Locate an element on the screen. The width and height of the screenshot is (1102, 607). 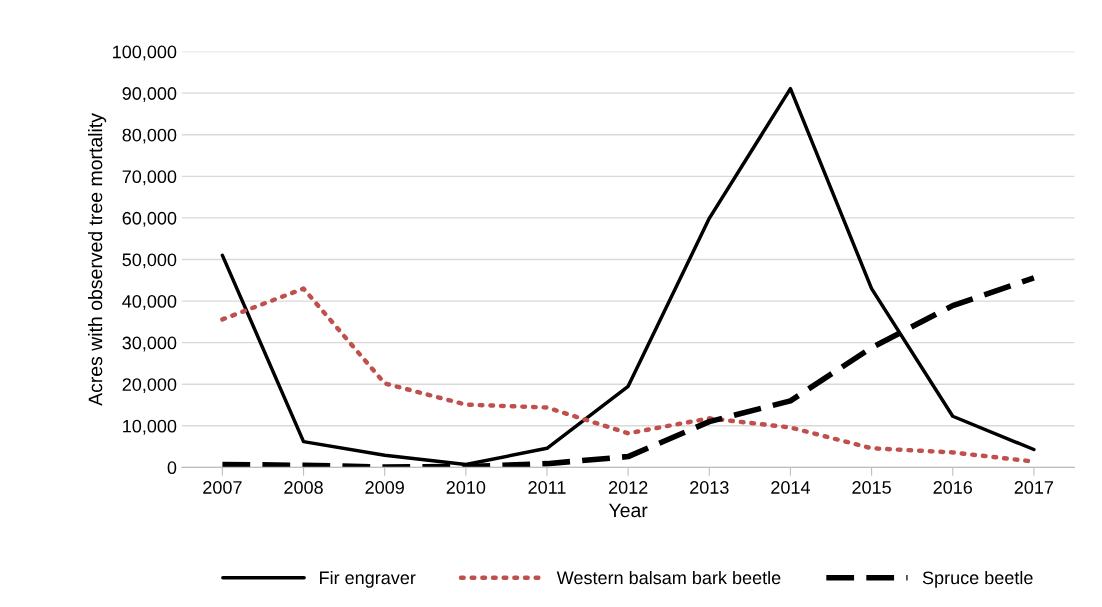
x-tick-label: 2010 is located at coordinates (466, 487).